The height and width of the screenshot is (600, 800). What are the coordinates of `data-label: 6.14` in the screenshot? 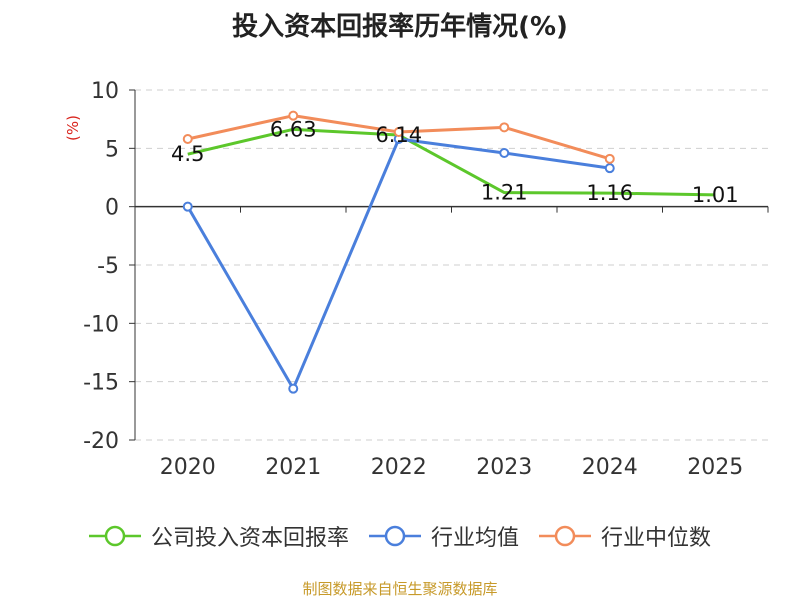 It's located at (398, 135).